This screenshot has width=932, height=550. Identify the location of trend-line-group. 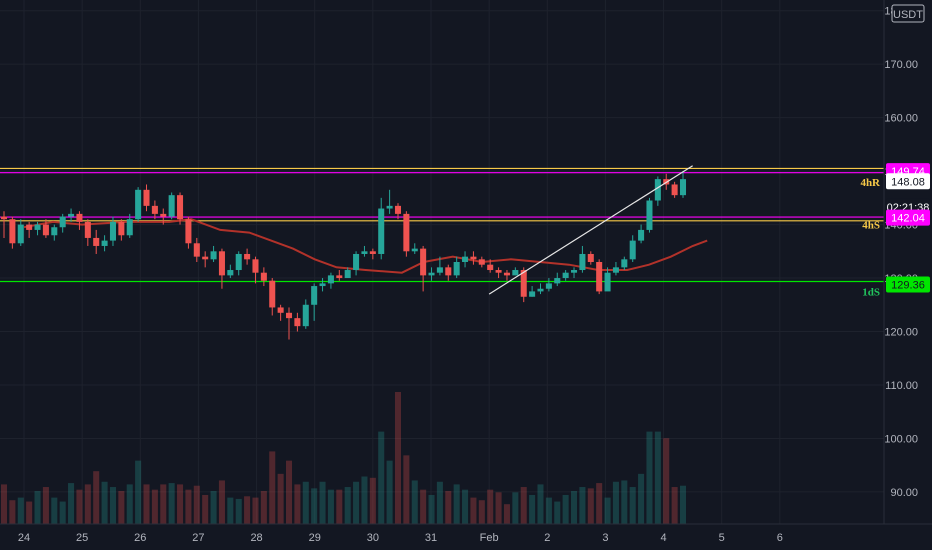
(590, 230).